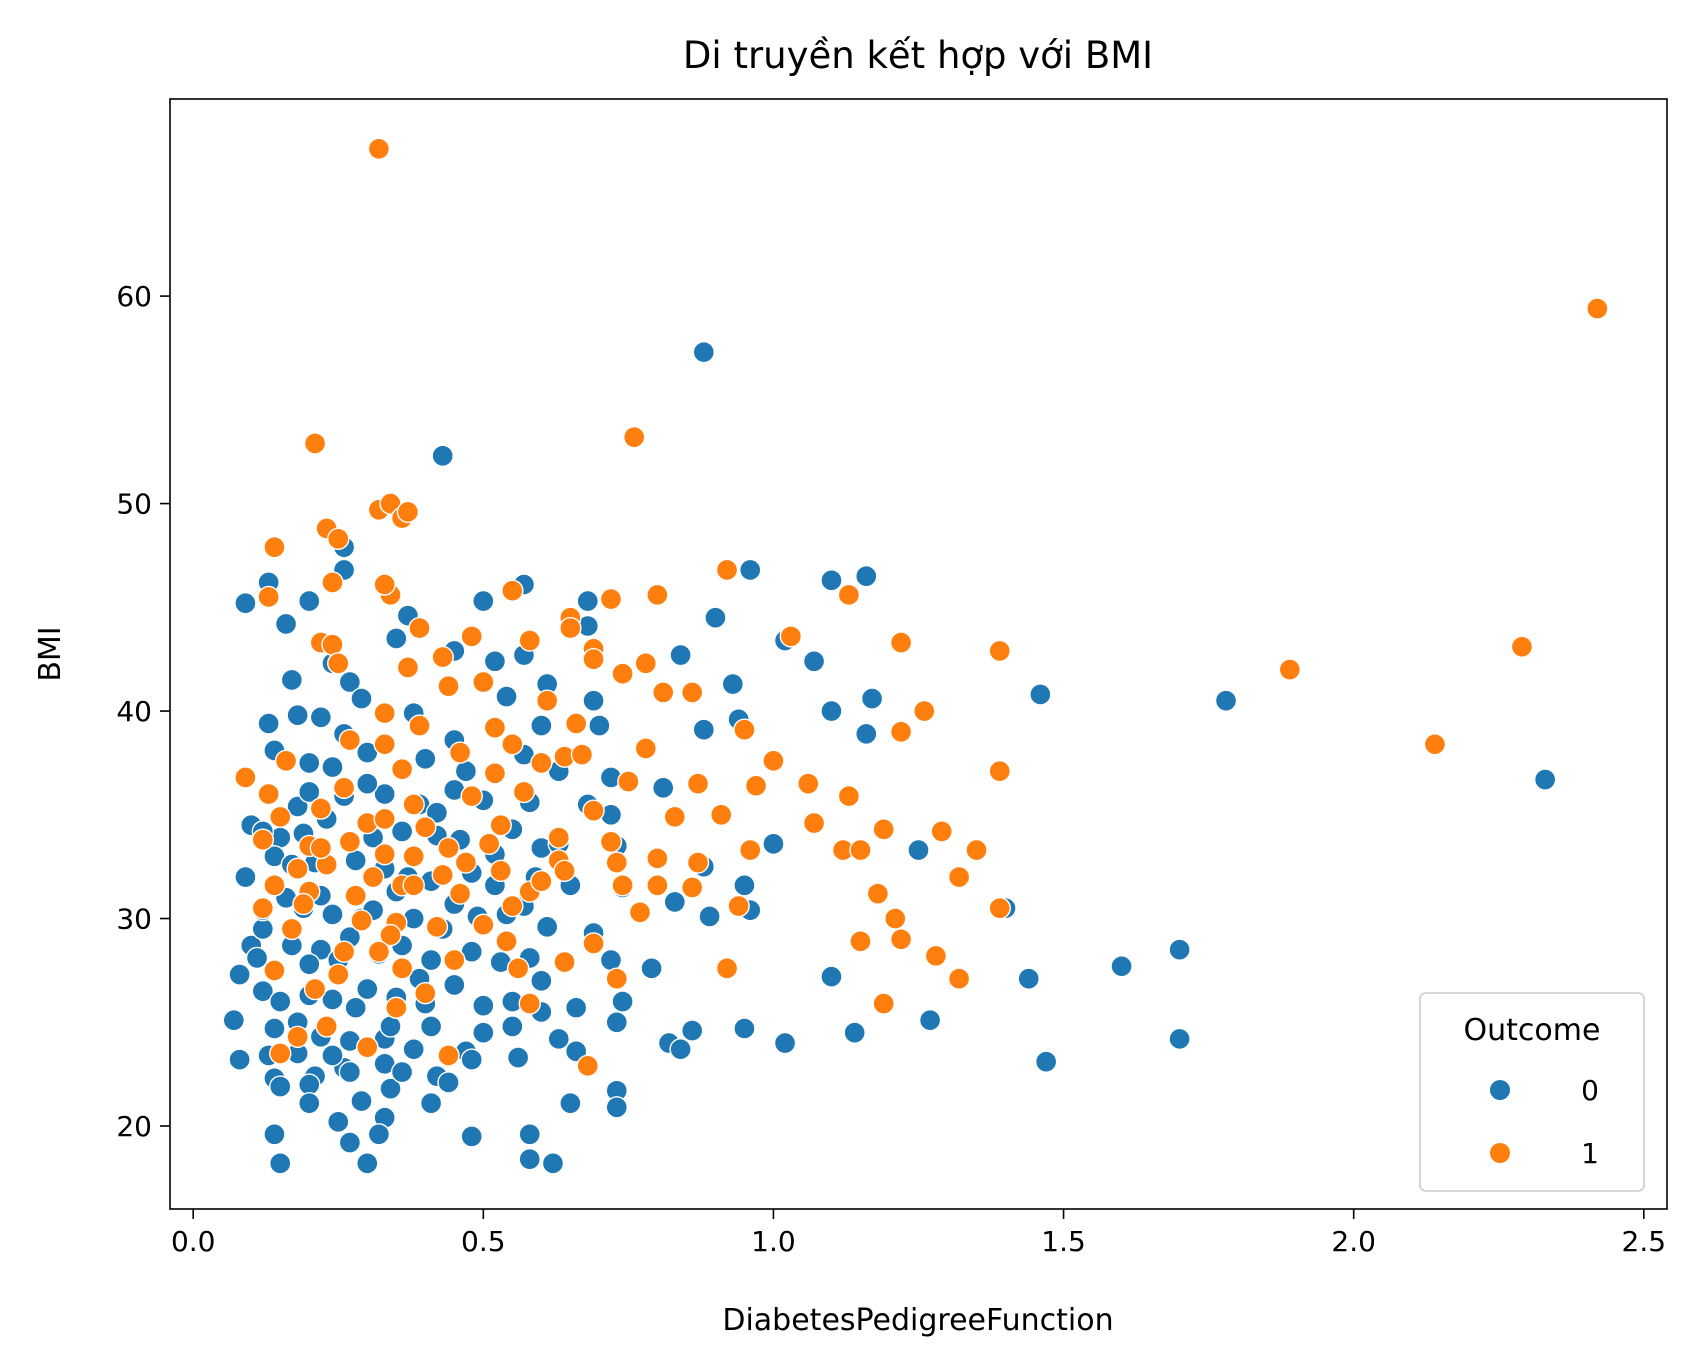 This screenshot has height=1362, width=1698. Describe the element at coordinates (918, 1233) in the screenshot. I see `x-axis-ticks: 0.0 0.5 1.0 1.5 2.0 2.5` at that location.